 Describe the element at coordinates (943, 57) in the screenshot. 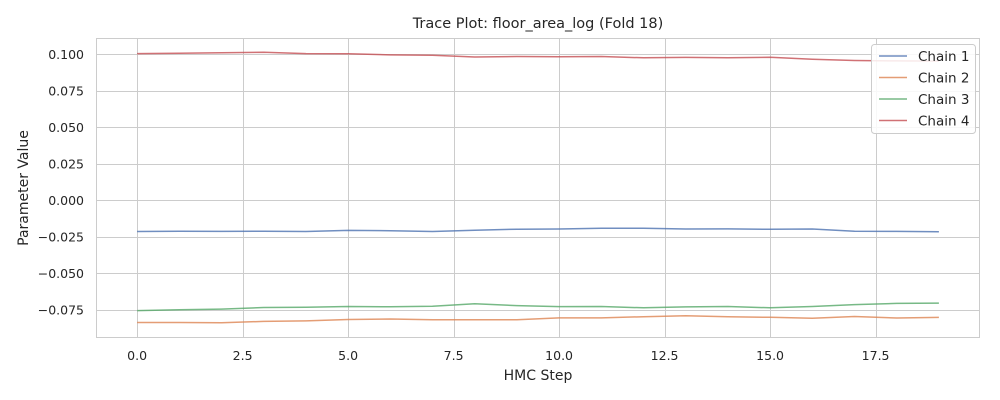

I see `legend-label-chain-1: Chain 1` at that location.